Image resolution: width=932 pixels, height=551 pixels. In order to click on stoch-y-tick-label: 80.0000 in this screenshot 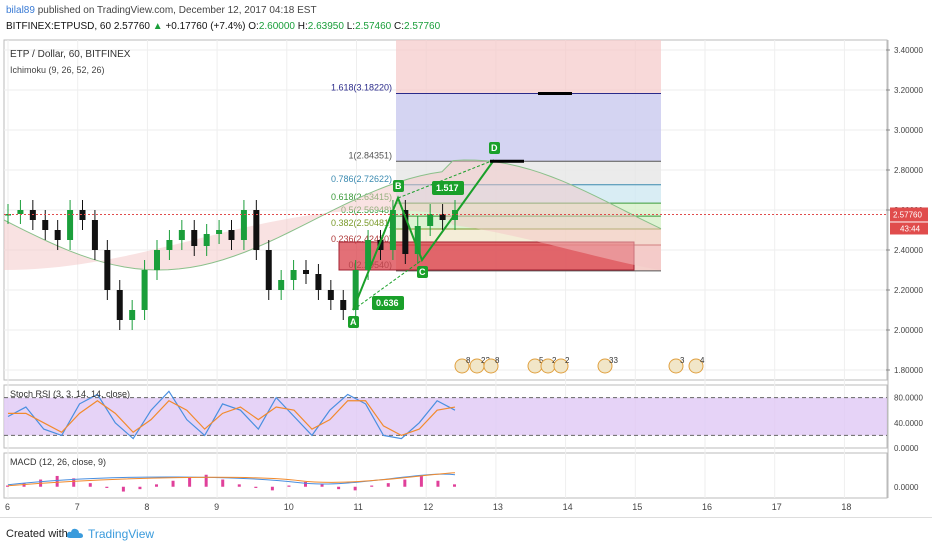, I will do `click(908, 398)`.